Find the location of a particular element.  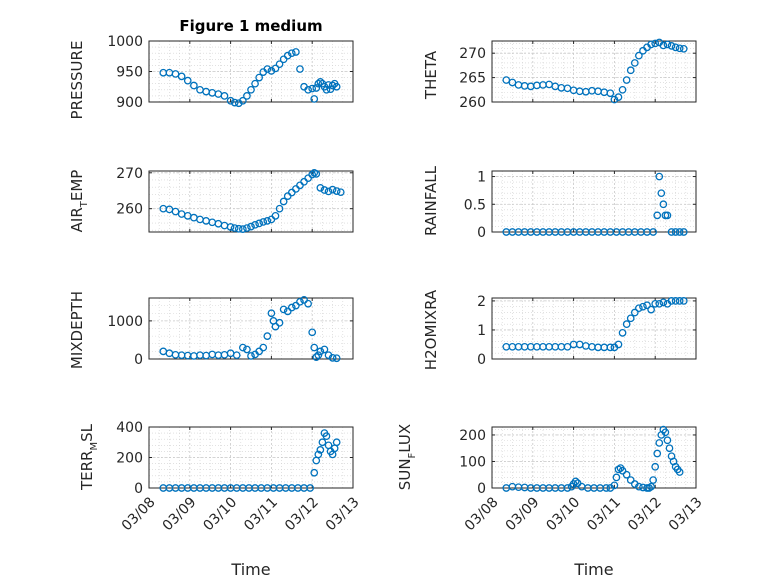

y-tick-label: 200 is located at coordinates (472, 436).